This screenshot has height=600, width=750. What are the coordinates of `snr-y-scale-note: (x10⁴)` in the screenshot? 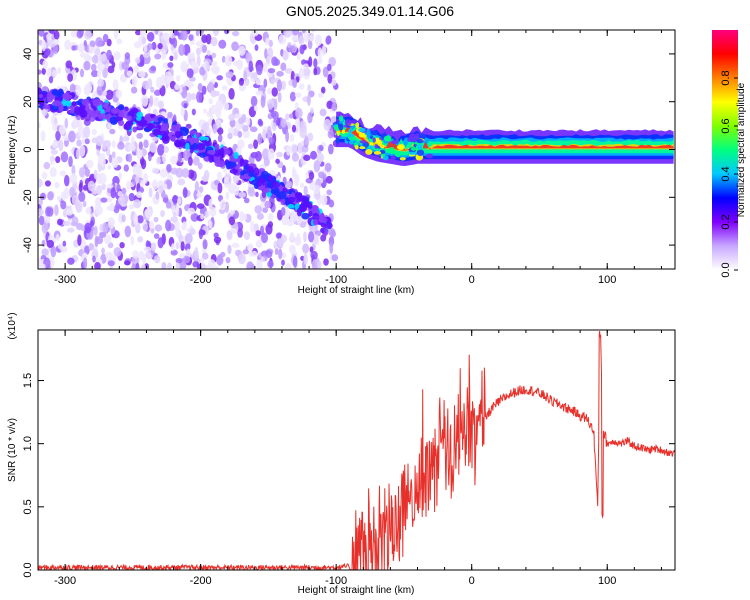 It's located at (12, 325).